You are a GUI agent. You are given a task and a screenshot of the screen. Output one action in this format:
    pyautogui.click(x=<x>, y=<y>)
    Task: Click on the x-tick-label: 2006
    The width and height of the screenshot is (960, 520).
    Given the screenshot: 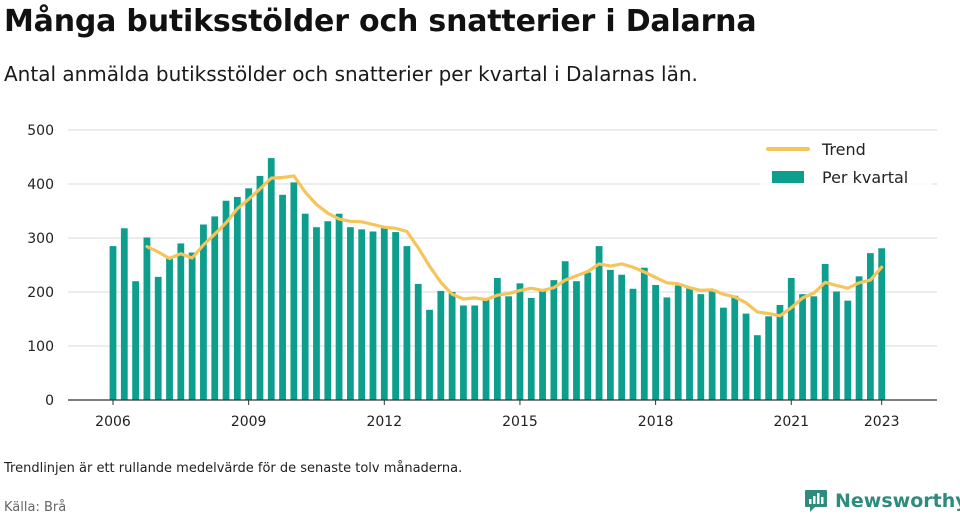 What is the action you would take?
    pyautogui.click(x=113, y=422)
    